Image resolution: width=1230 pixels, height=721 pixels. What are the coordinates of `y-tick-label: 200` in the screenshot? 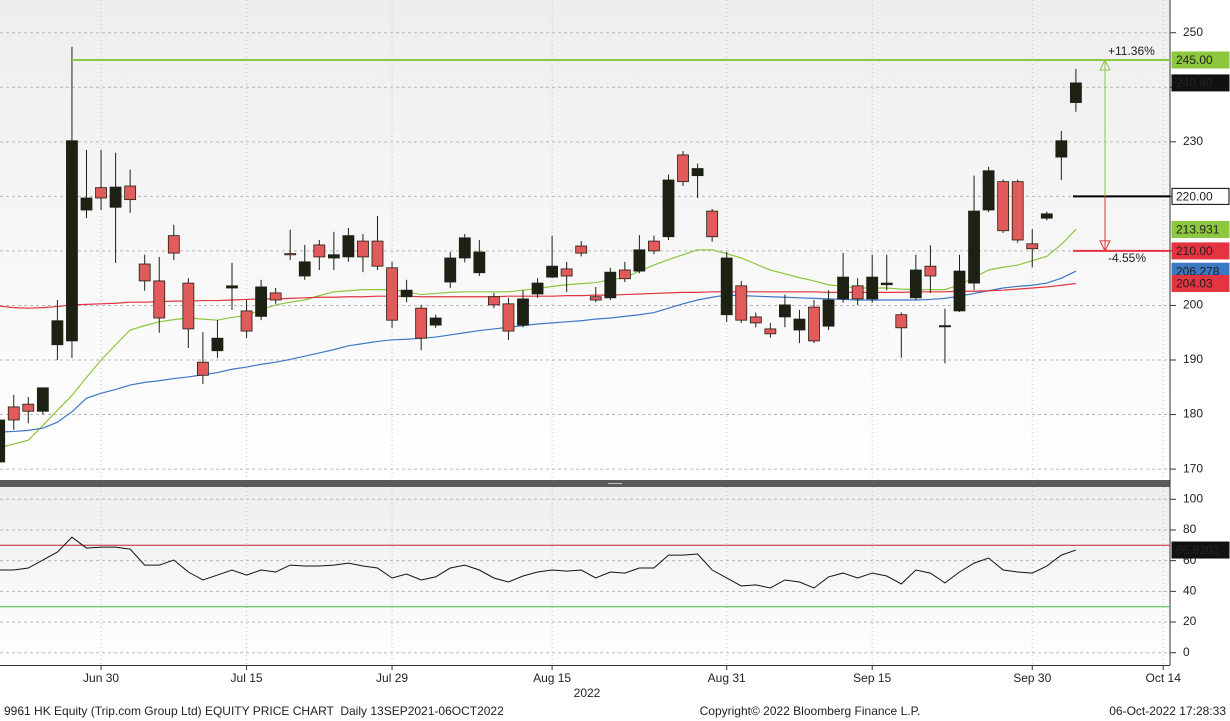 It's located at (1193, 305).